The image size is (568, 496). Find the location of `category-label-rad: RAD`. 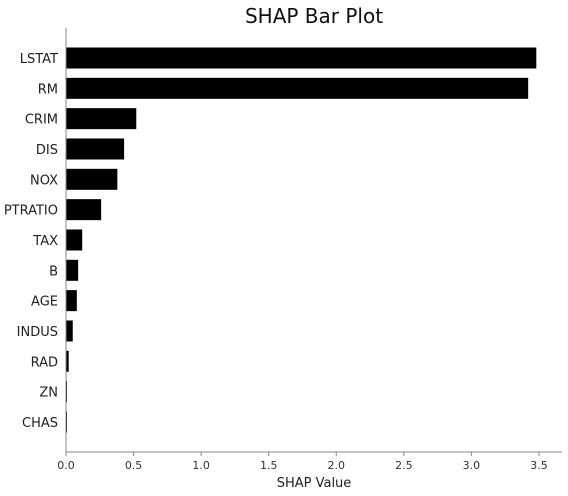

category-label-rad: RAD is located at coordinates (44, 362).